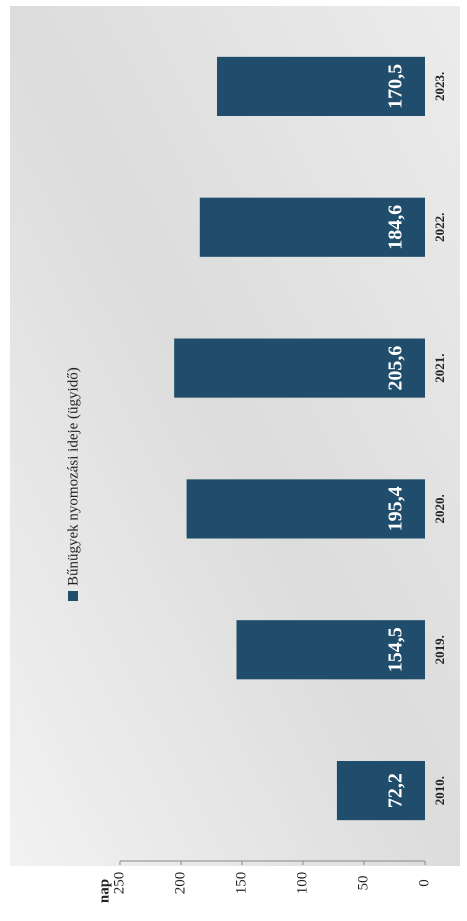 This screenshot has width=467, height=921. What do you see at coordinates (396, 508) in the screenshot?
I see `value-label: 195,4` at bounding box center [396, 508].